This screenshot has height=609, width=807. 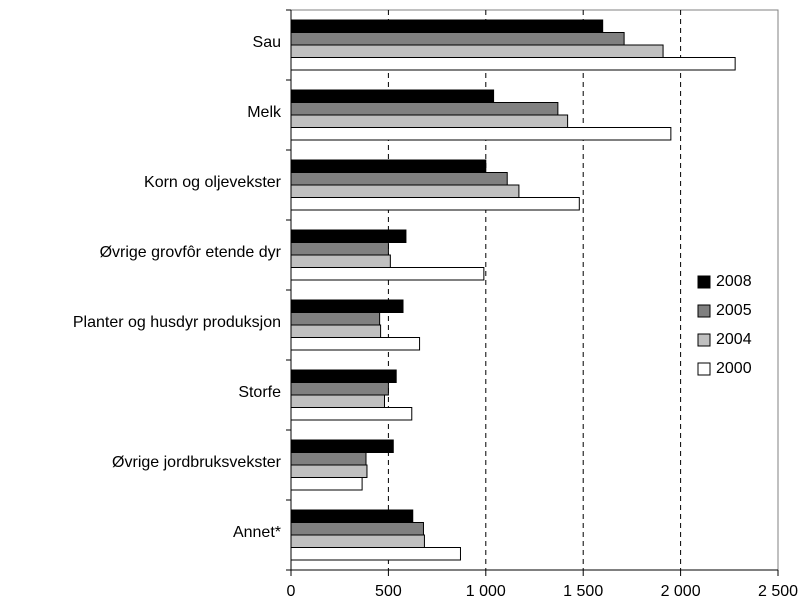 What do you see at coordinates (734, 281) in the screenshot?
I see `legend-label: 2008` at bounding box center [734, 281].